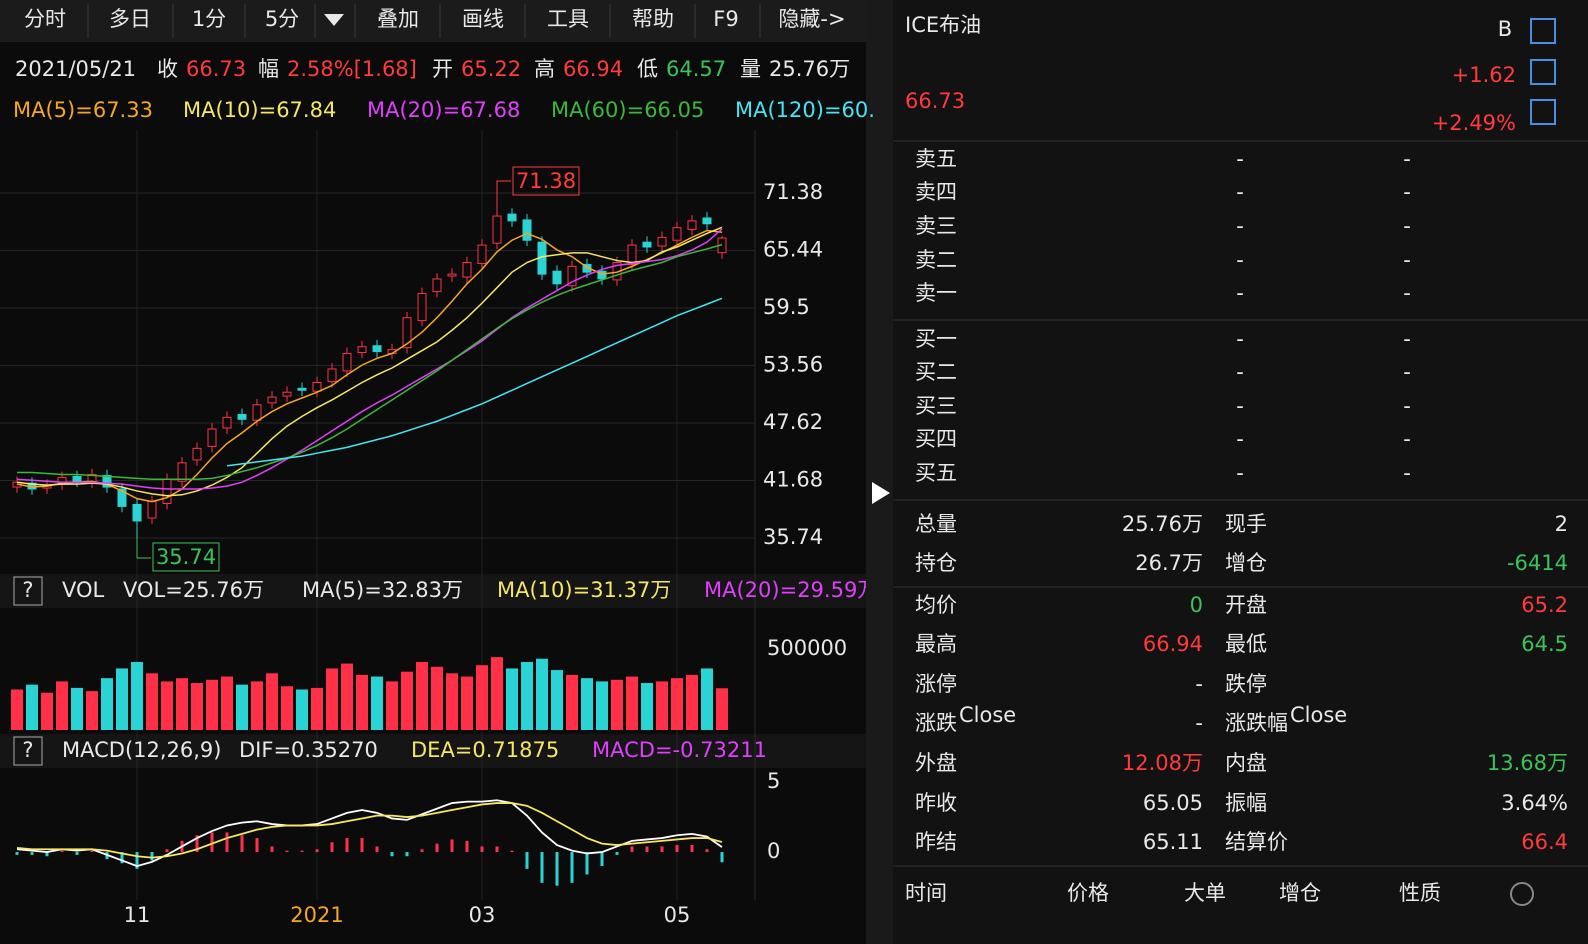 This screenshot has width=1588, height=944. Describe the element at coordinates (483, 19) in the screenshot. I see `toolbar-button: 画线` at that location.